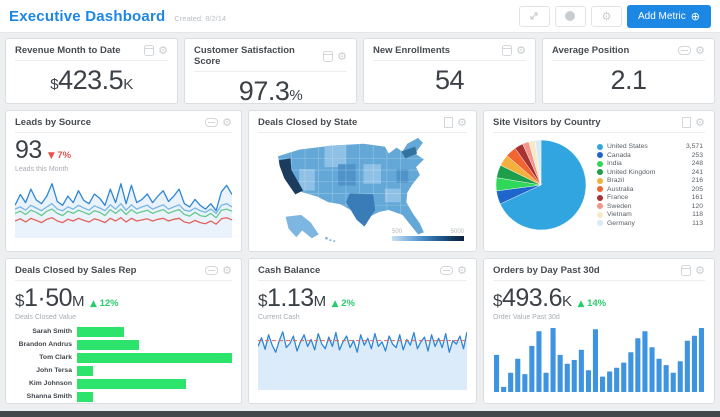  Describe the element at coordinates (55, 357) in the screenshot. I see `rep-name-label: Tom Clark` at that location.